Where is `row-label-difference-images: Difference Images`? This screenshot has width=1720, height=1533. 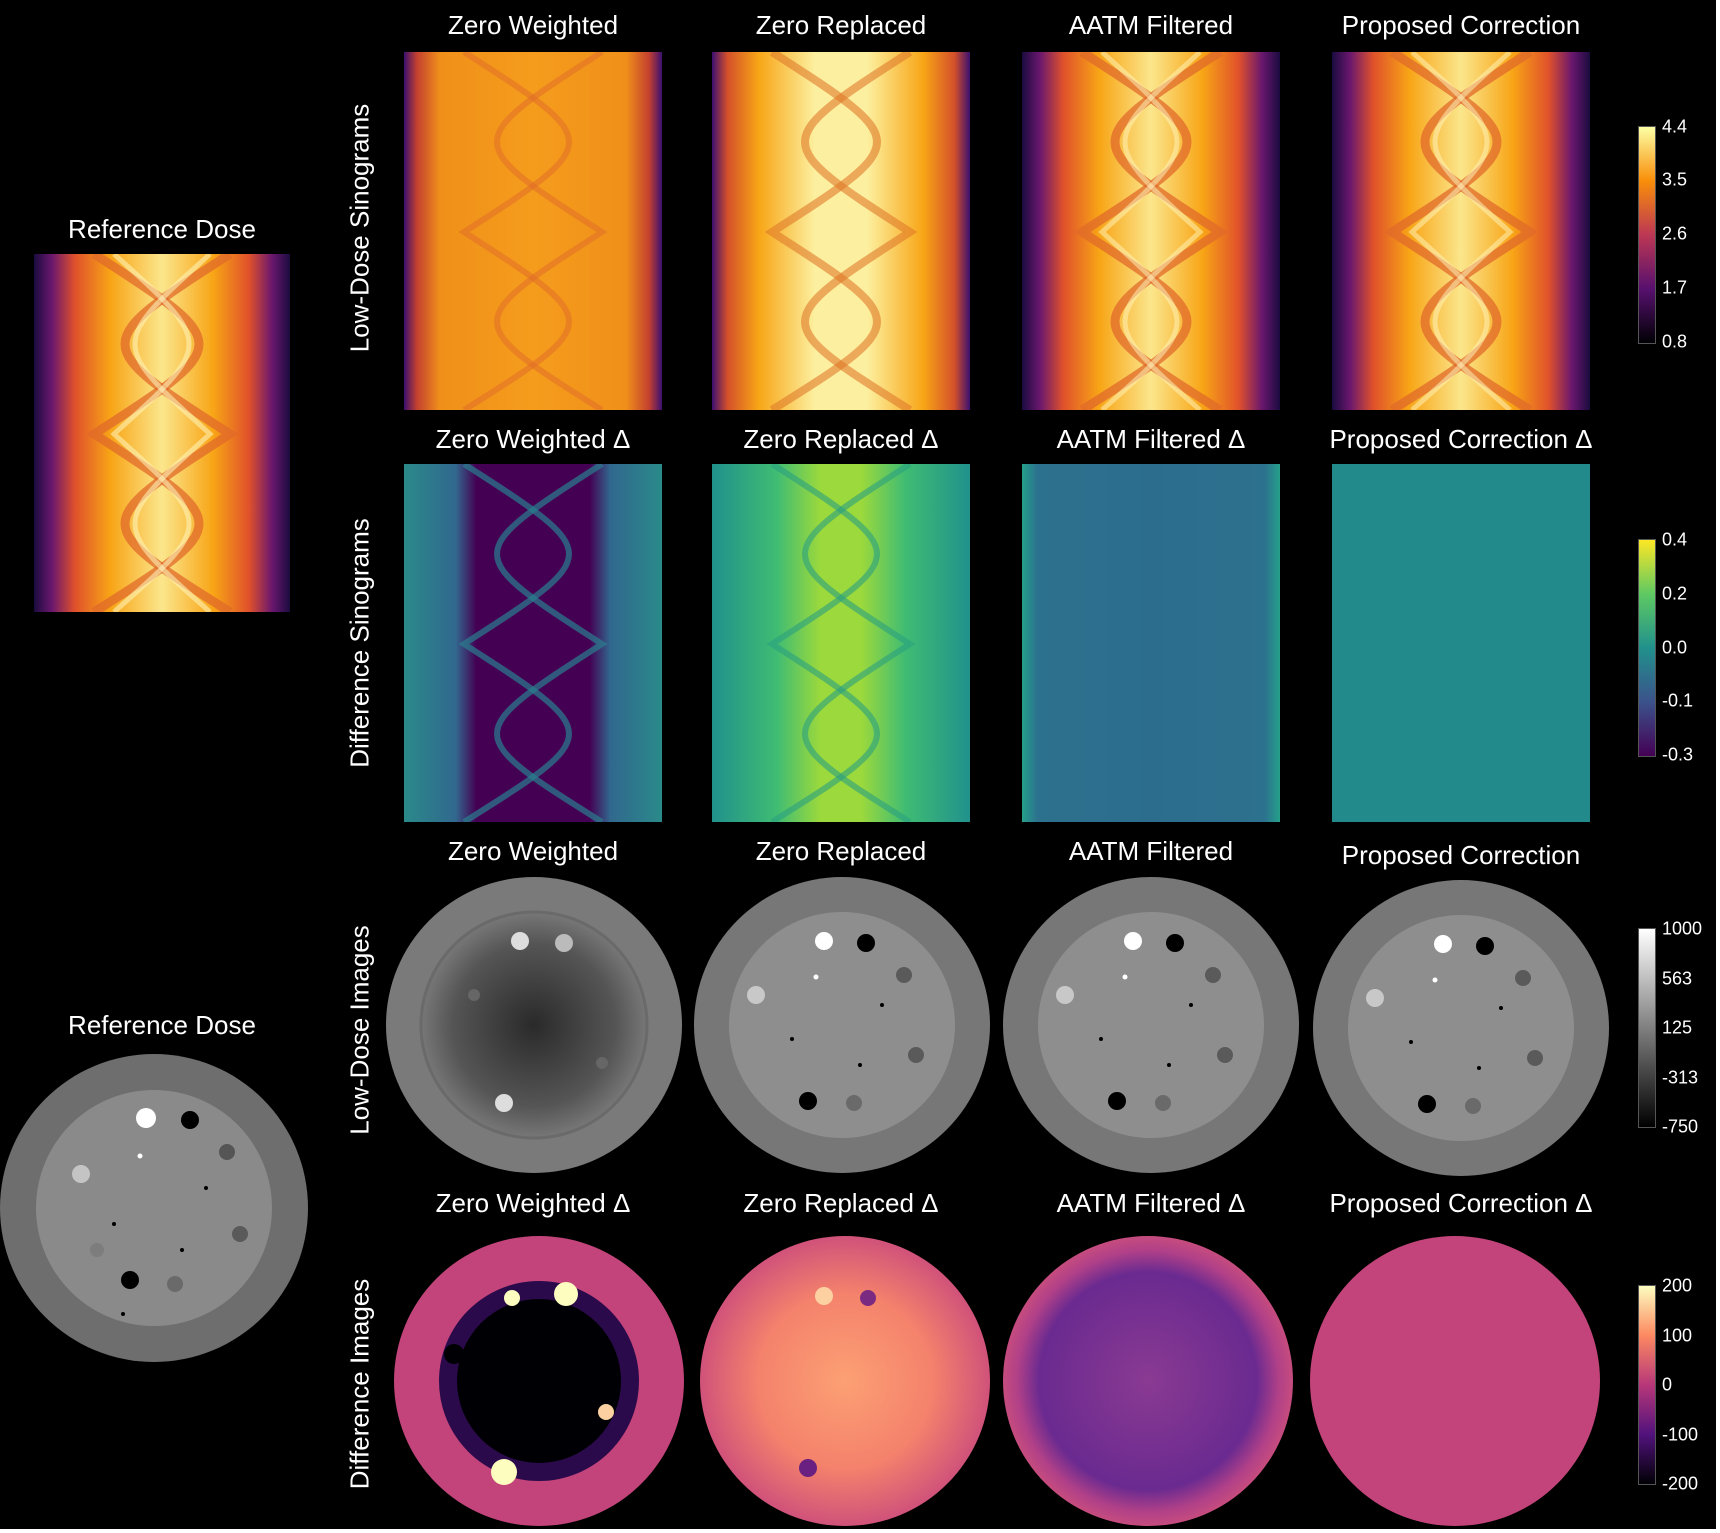 row-label-difference-images: Difference Images is located at coordinates (359, 1384).